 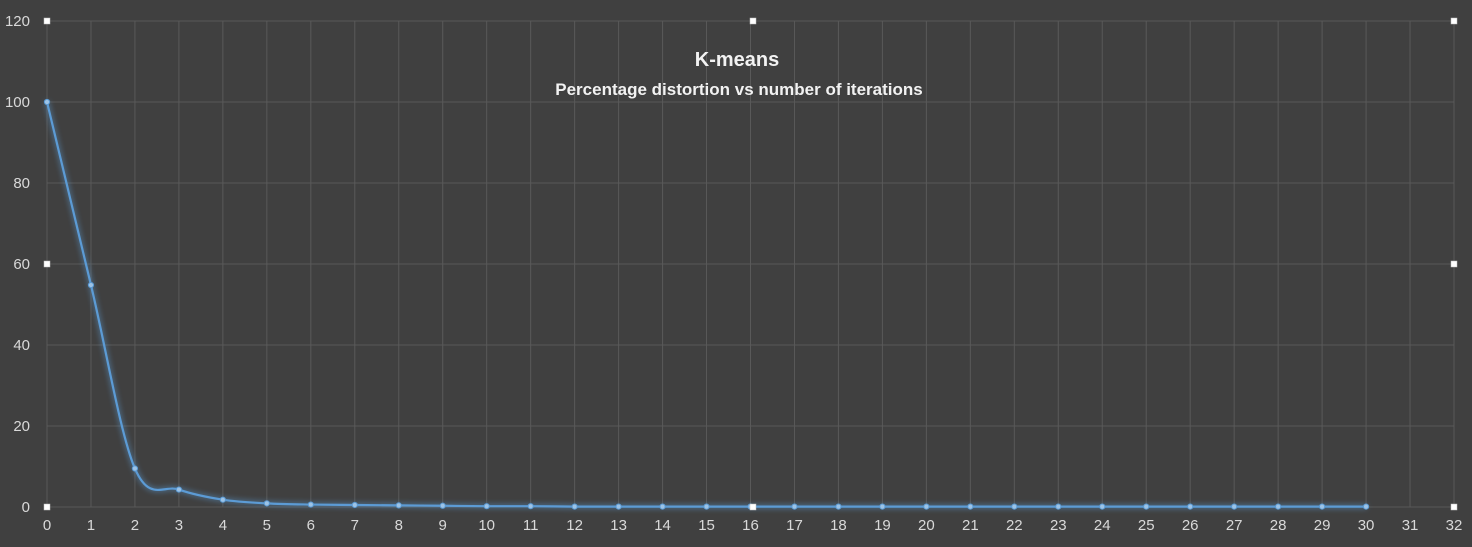 What do you see at coordinates (531, 525) in the screenshot?
I see `x-tick-label-11: 11` at bounding box center [531, 525].